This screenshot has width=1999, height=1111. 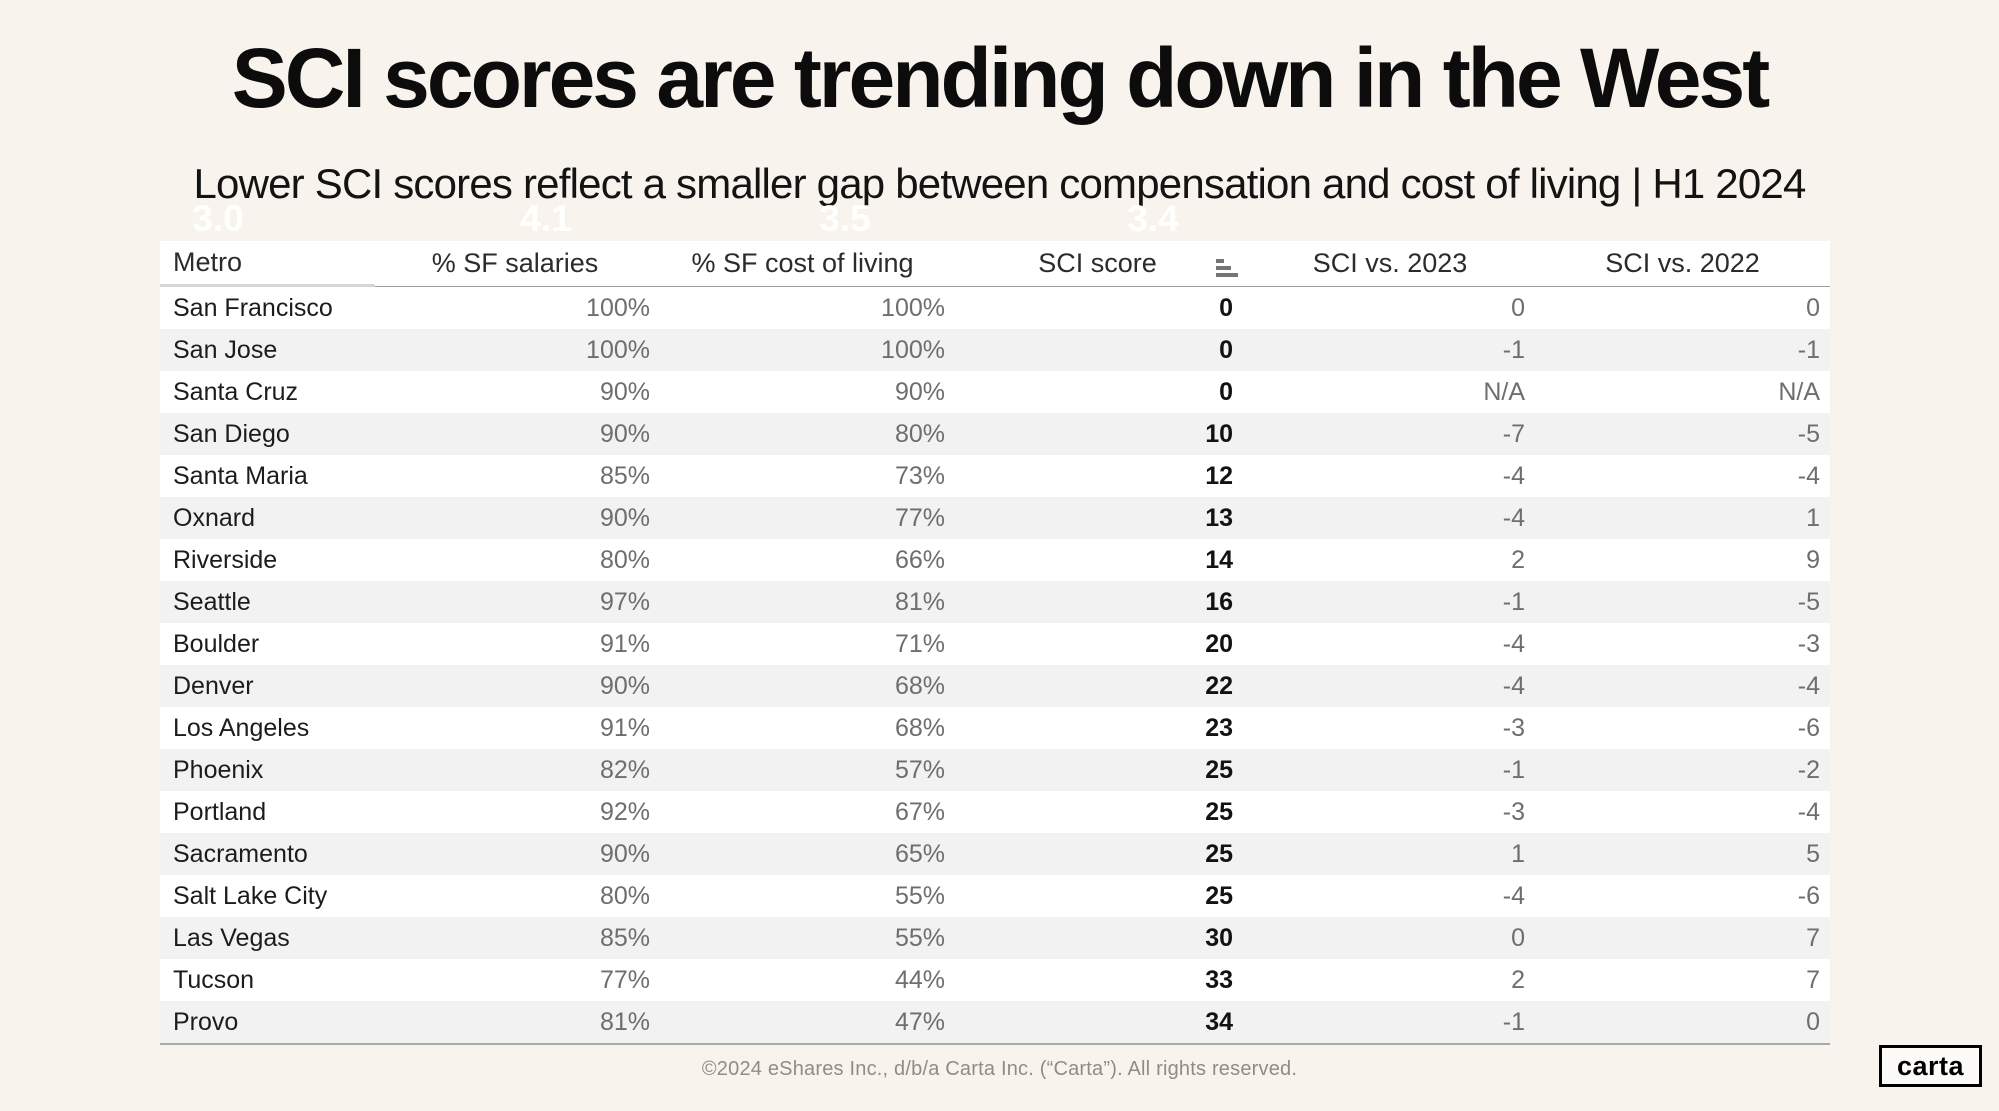 I want to click on cell-sf-salaries: 97%, so click(x=624, y=601).